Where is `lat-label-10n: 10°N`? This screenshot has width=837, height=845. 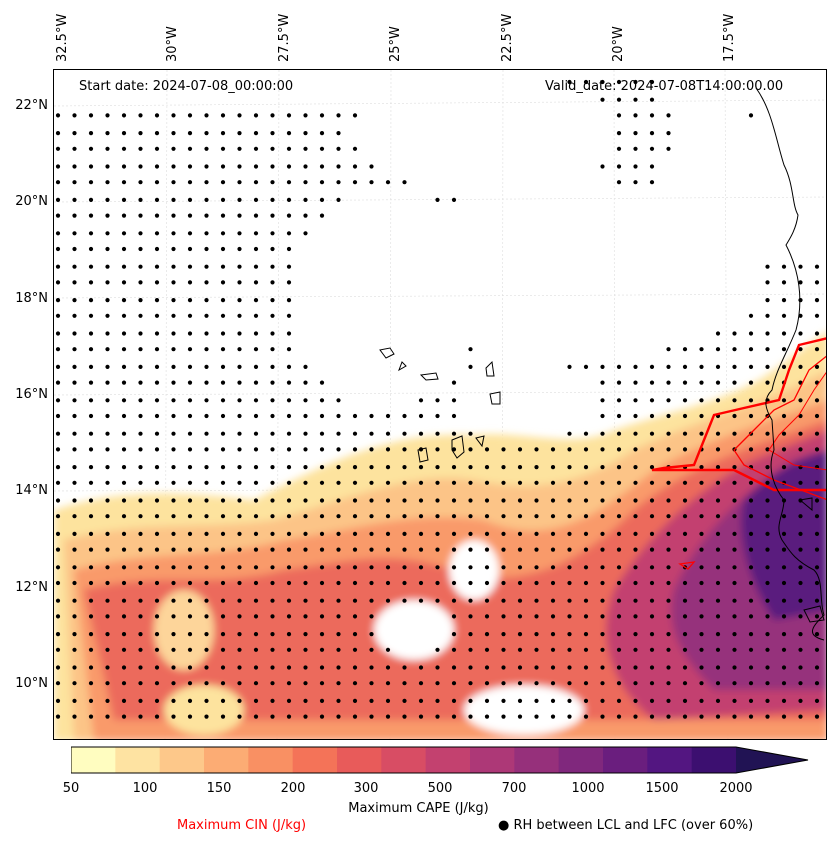 lat-label-10n: 10°N is located at coordinates (31, 683).